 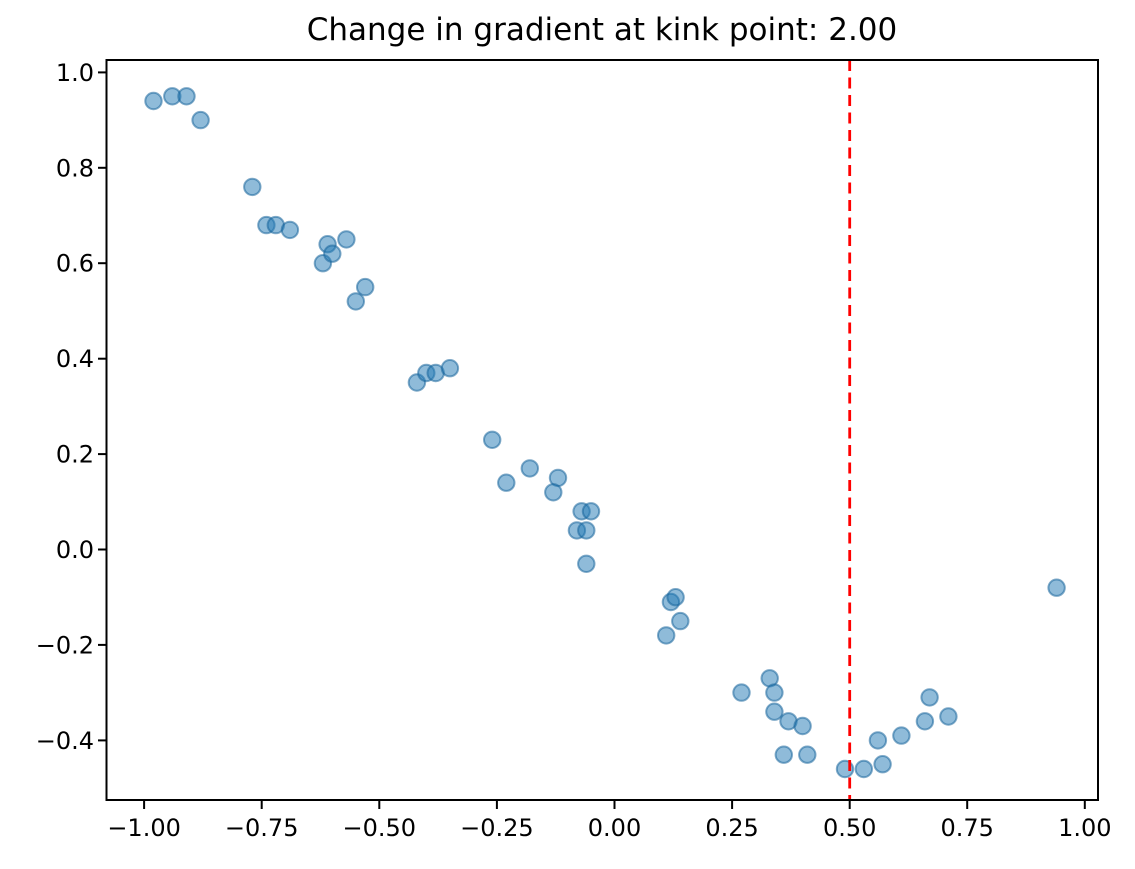 I want to click on chart-title: Change in gradient at kink point: 2.00, so click(x=602, y=30).